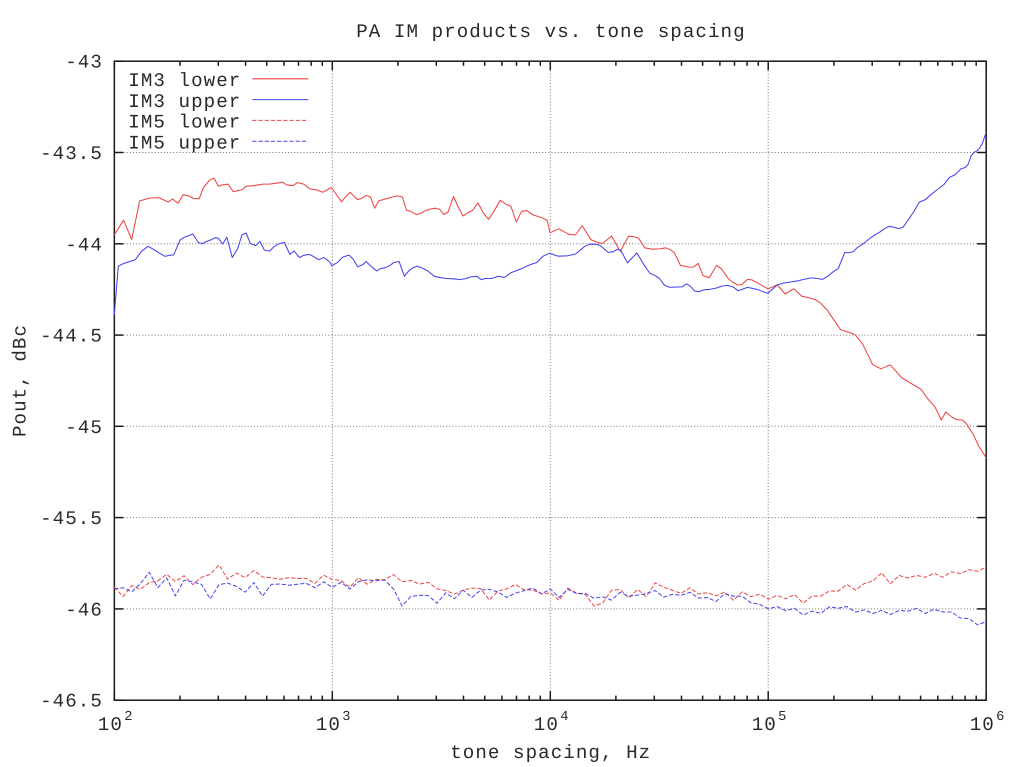  What do you see at coordinates (84, 63) in the screenshot?
I see `svg-text: -43` at bounding box center [84, 63].